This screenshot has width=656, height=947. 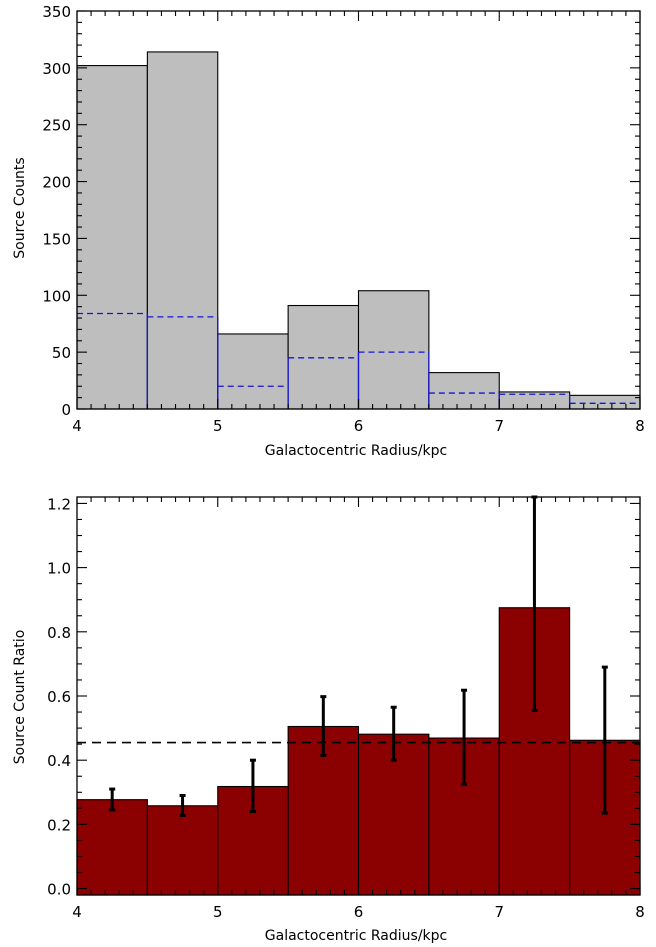 I want to click on y-tick-label: 250, so click(x=56, y=126).